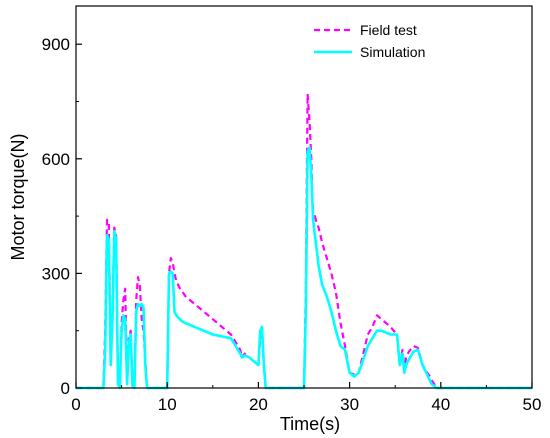 Image resolution: width=550 pixels, height=438 pixels. Describe the element at coordinates (392, 52) in the screenshot. I see `legend-label-simulation: Simulation` at that location.